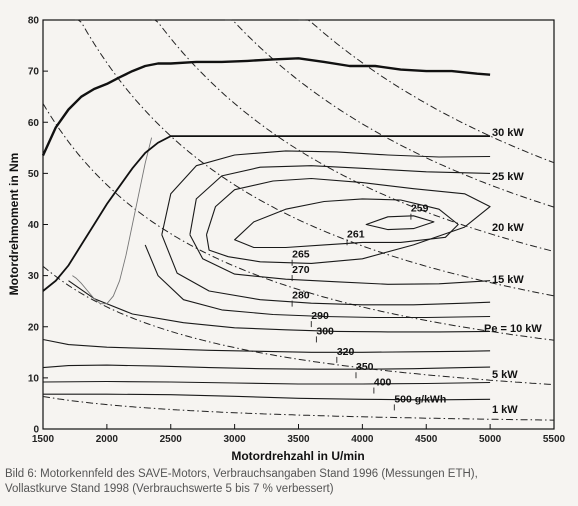  I want to click on power-curve-label: 30 kW, so click(508, 133).